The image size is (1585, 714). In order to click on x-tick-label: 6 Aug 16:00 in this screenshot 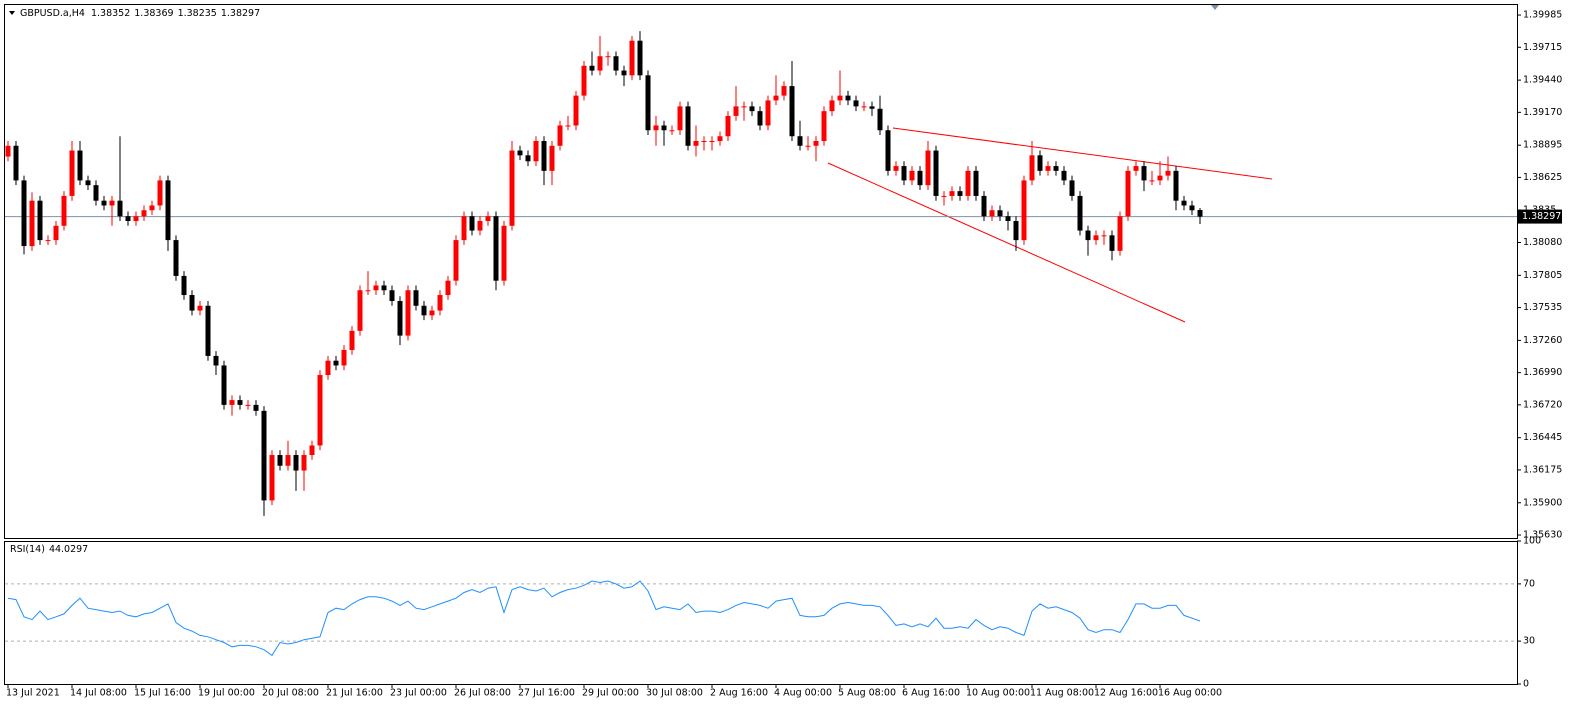, I will do `click(931, 693)`.